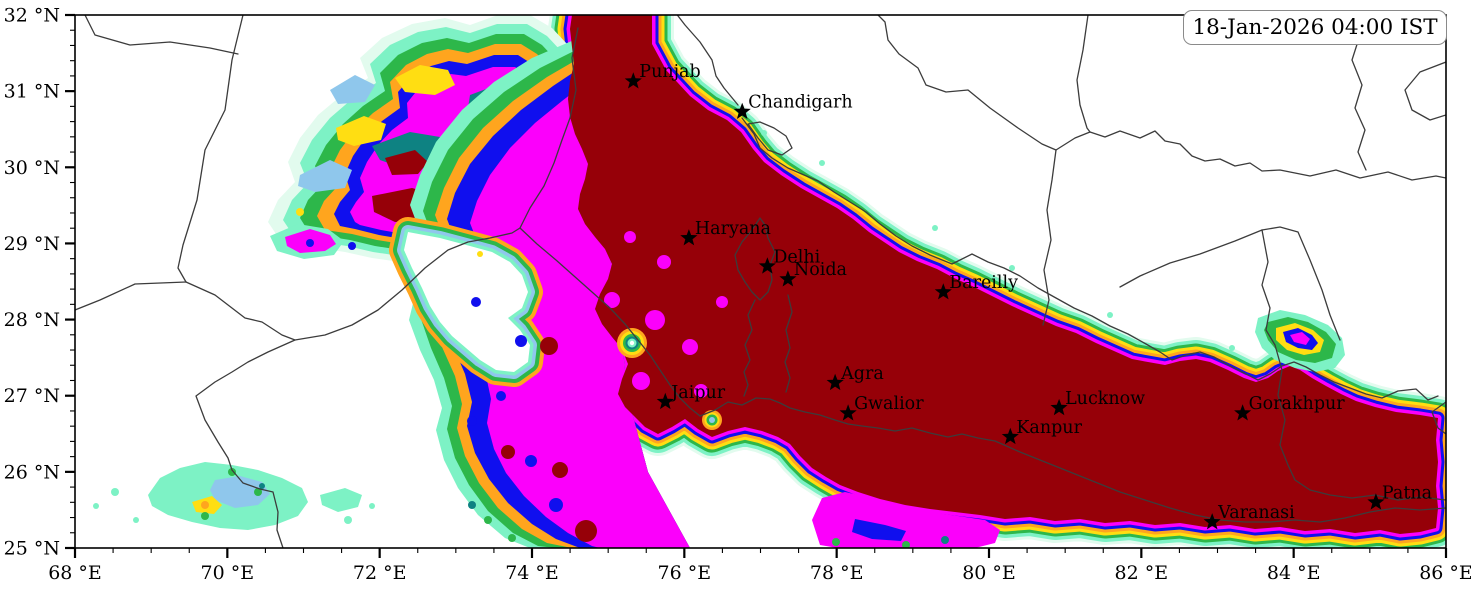 The width and height of the screenshot is (1471, 591). What do you see at coordinates (228, 573) in the screenshot?
I see `x-tick-label: 70 °E` at bounding box center [228, 573].